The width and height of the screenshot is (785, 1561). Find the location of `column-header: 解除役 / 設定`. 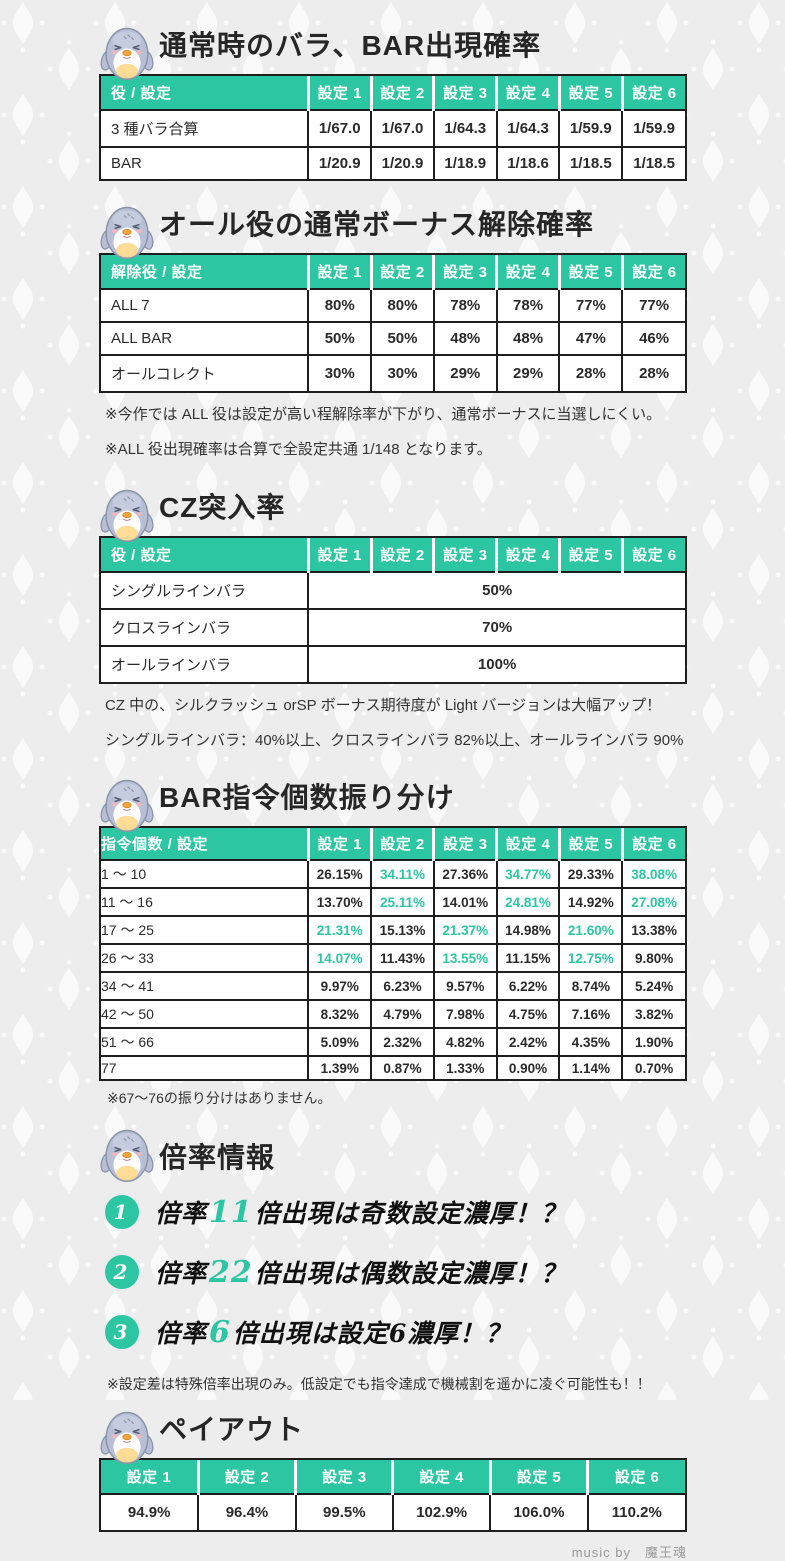

column-header: 解除役 / 設定 is located at coordinates (205, 272).